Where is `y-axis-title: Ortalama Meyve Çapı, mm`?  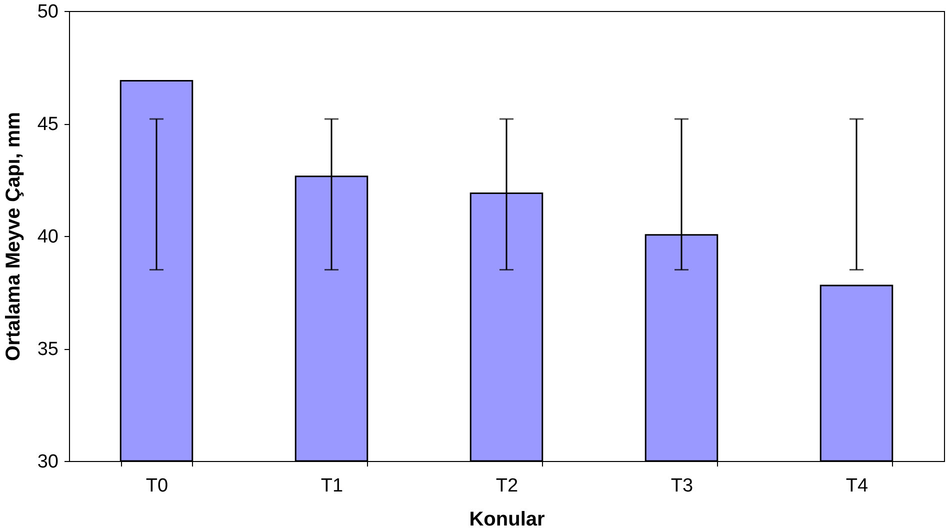
y-axis-title: Ortalama Meyve Çapı, mm is located at coordinates (13, 236).